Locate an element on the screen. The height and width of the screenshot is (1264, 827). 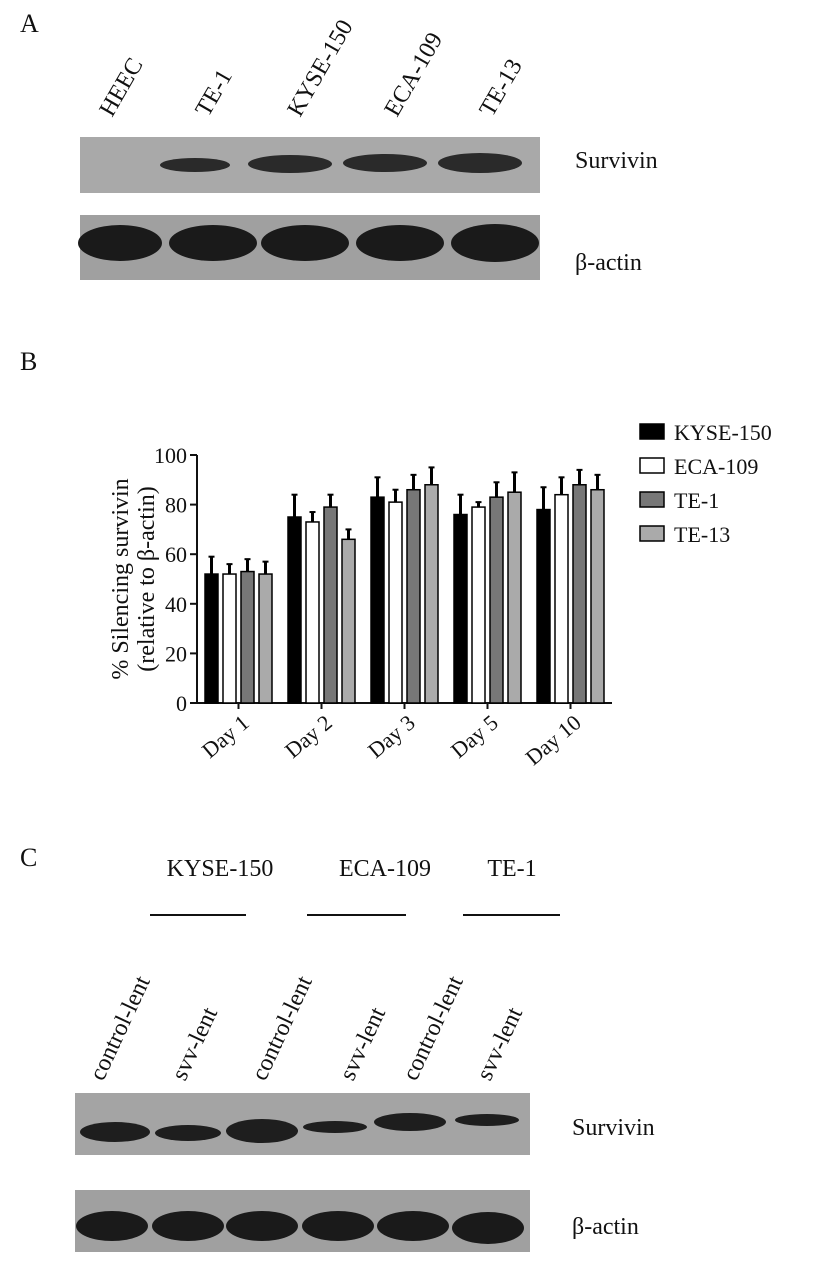
panel-label: A is located at coordinates (29, 23).